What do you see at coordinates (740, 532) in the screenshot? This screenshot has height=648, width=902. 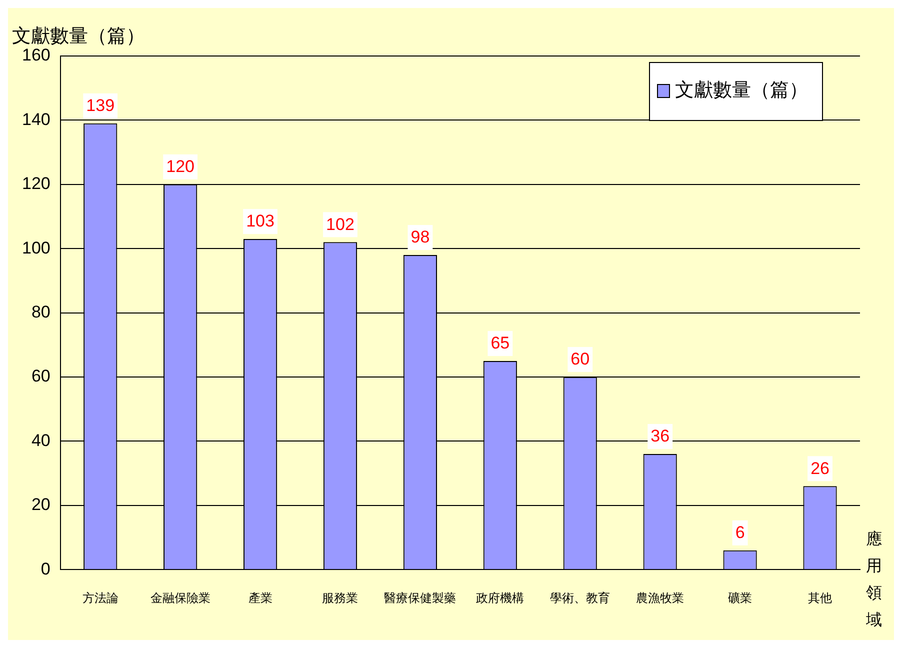 I see `data-label: 6` at bounding box center [740, 532].